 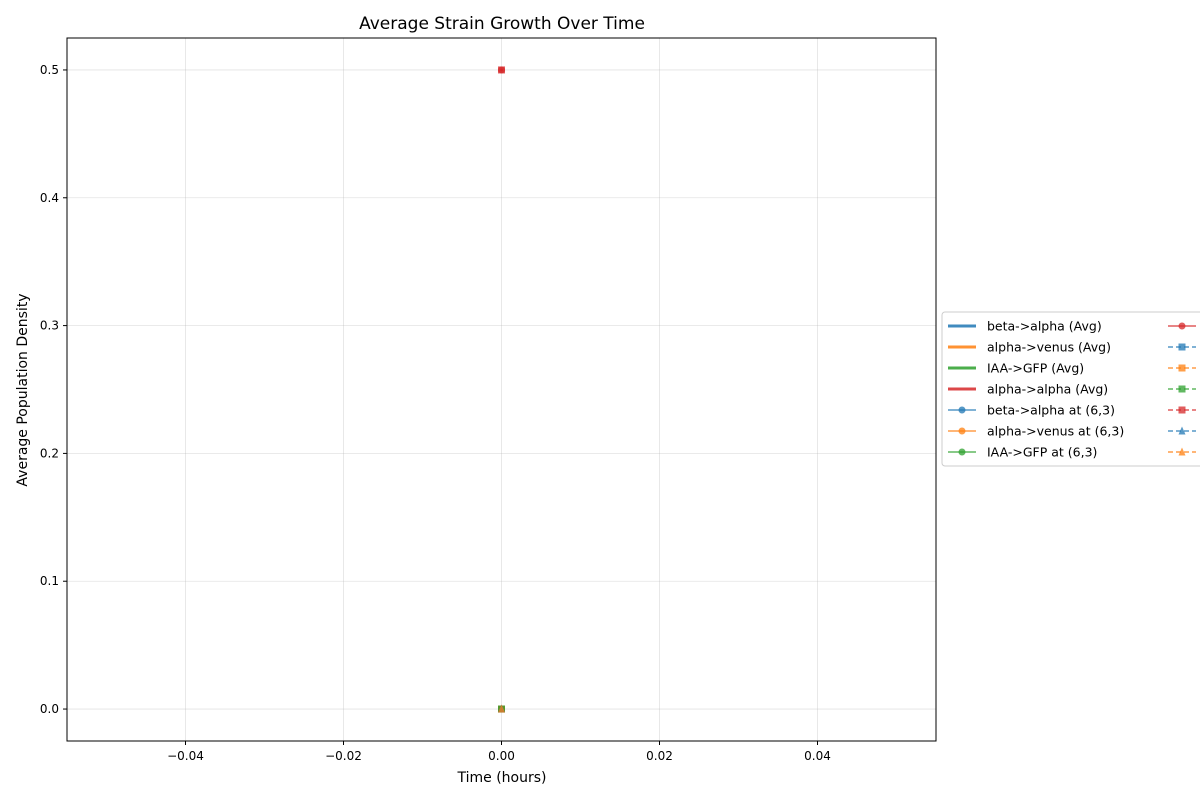 I want to click on legend-label: IAA->GFP at (6,3), so click(x=1042, y=452).